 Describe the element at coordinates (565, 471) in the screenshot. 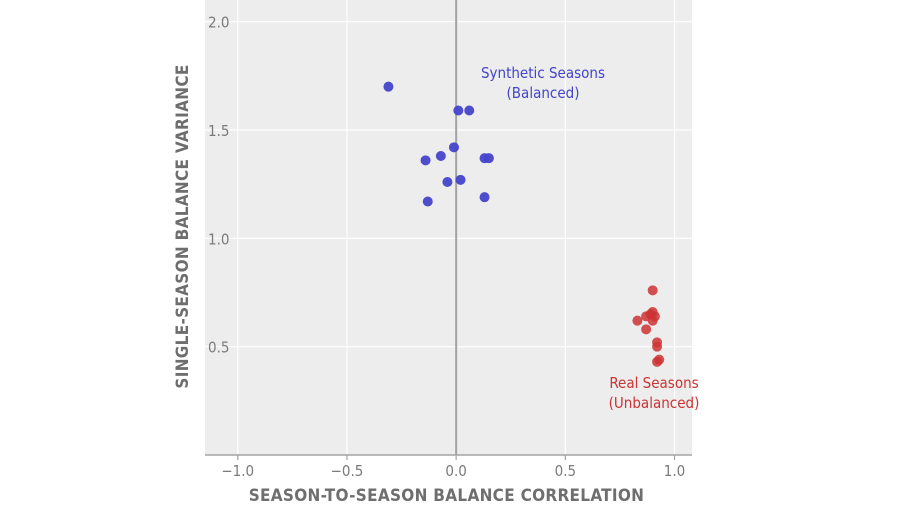

I see `x-tick-label: 0.5` at that location.